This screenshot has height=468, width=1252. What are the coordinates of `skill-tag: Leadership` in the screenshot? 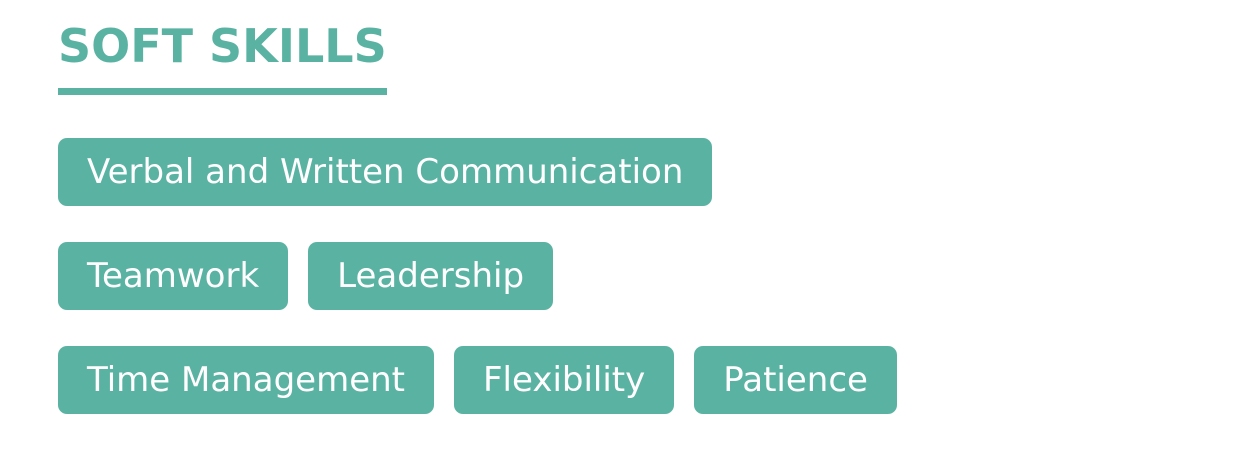 It's located at (431, 276).